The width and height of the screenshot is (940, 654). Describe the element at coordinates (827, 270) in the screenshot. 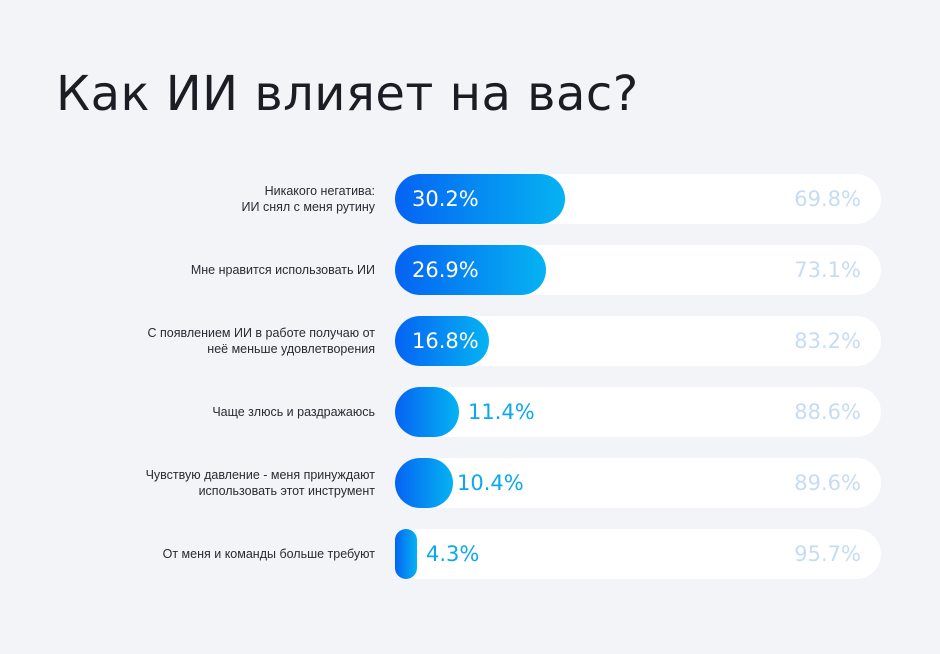

I see `bar-remainder: 73.1%` at that location.